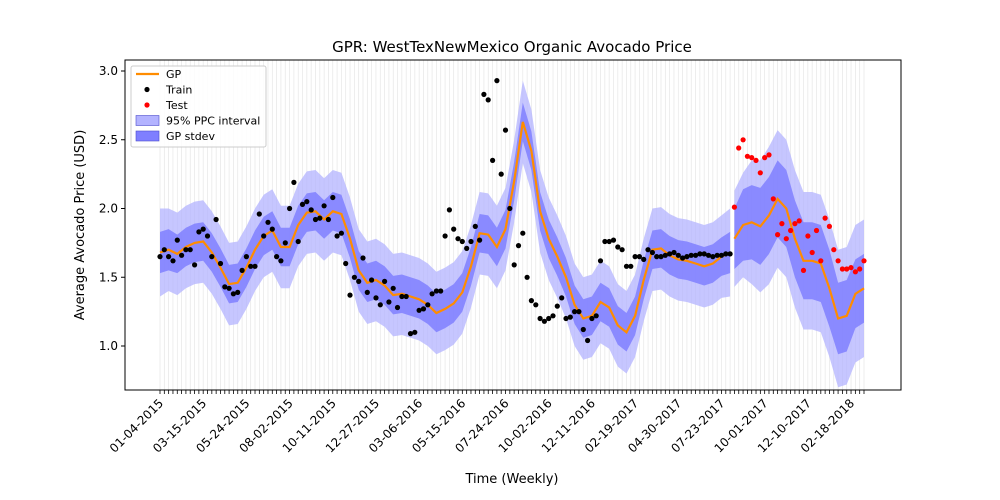 Image resolution: width=1000 pixels, height=500 pixels. Describe the element at coordinates (108, 277) in the screenshot. I see `y-tick-label: 1.5` at that location.